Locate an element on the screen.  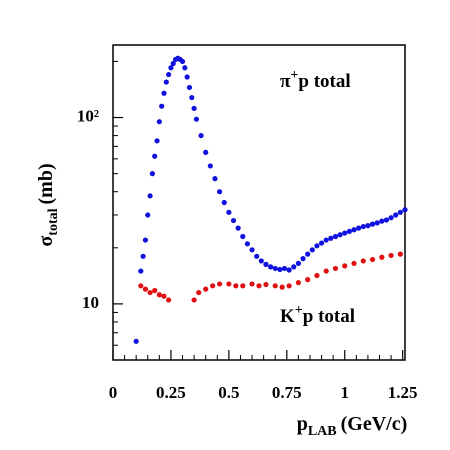
x-tick-label: 1 is located at coordinates (344, 392).